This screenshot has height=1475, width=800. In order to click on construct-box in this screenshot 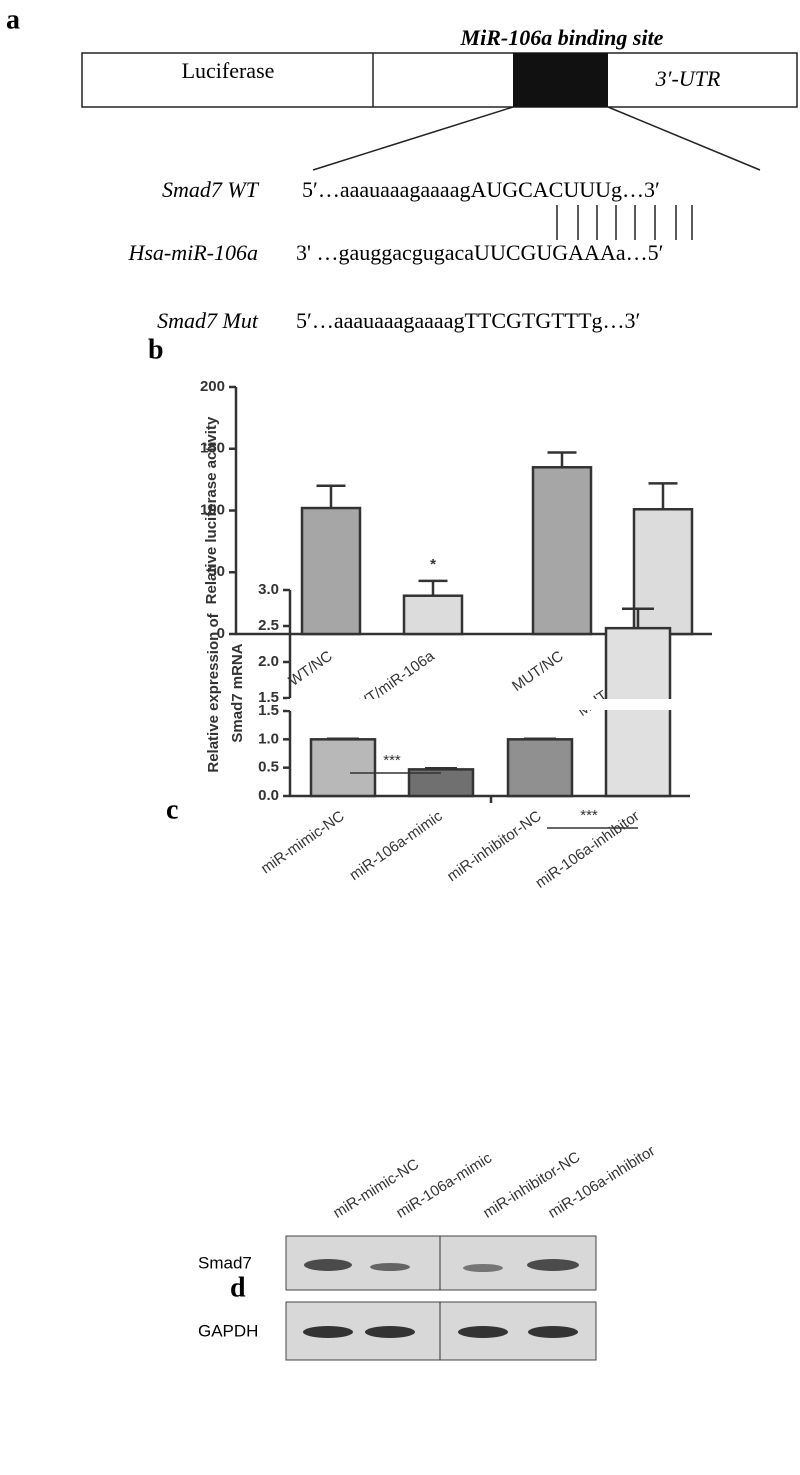, I will do `click(439, 80)`.